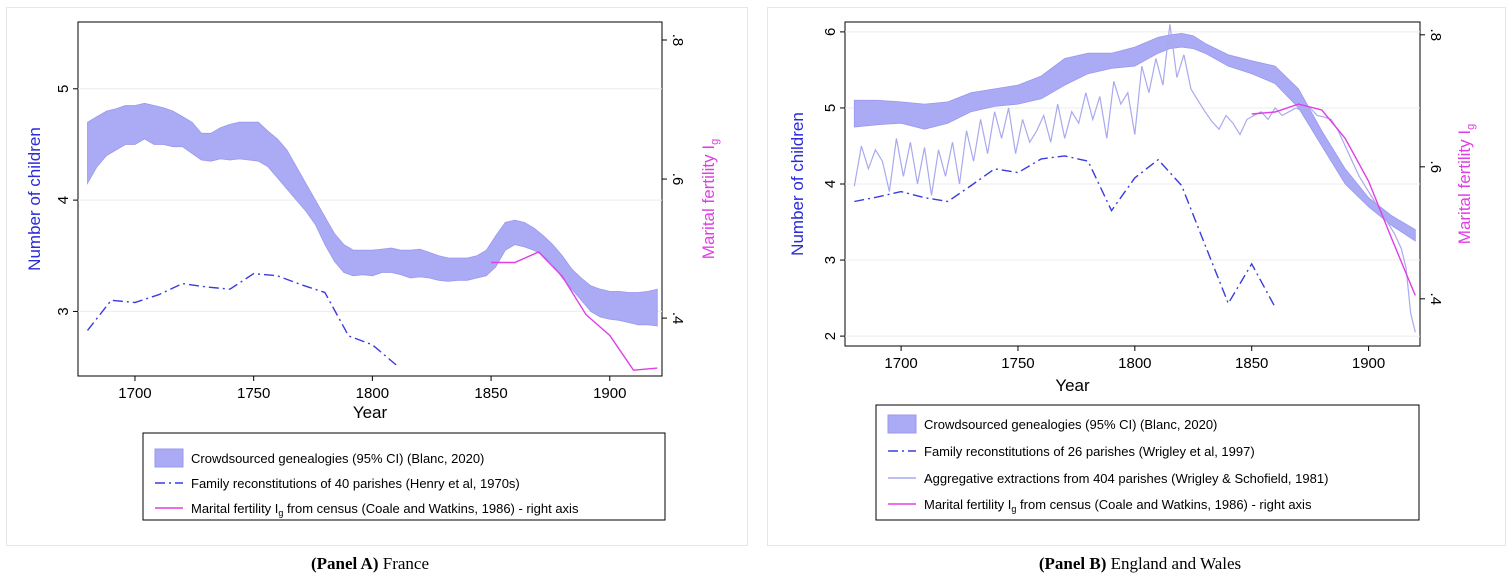  I want to click on panel-b-ytick-right-label: .6, so click(1435, 167).